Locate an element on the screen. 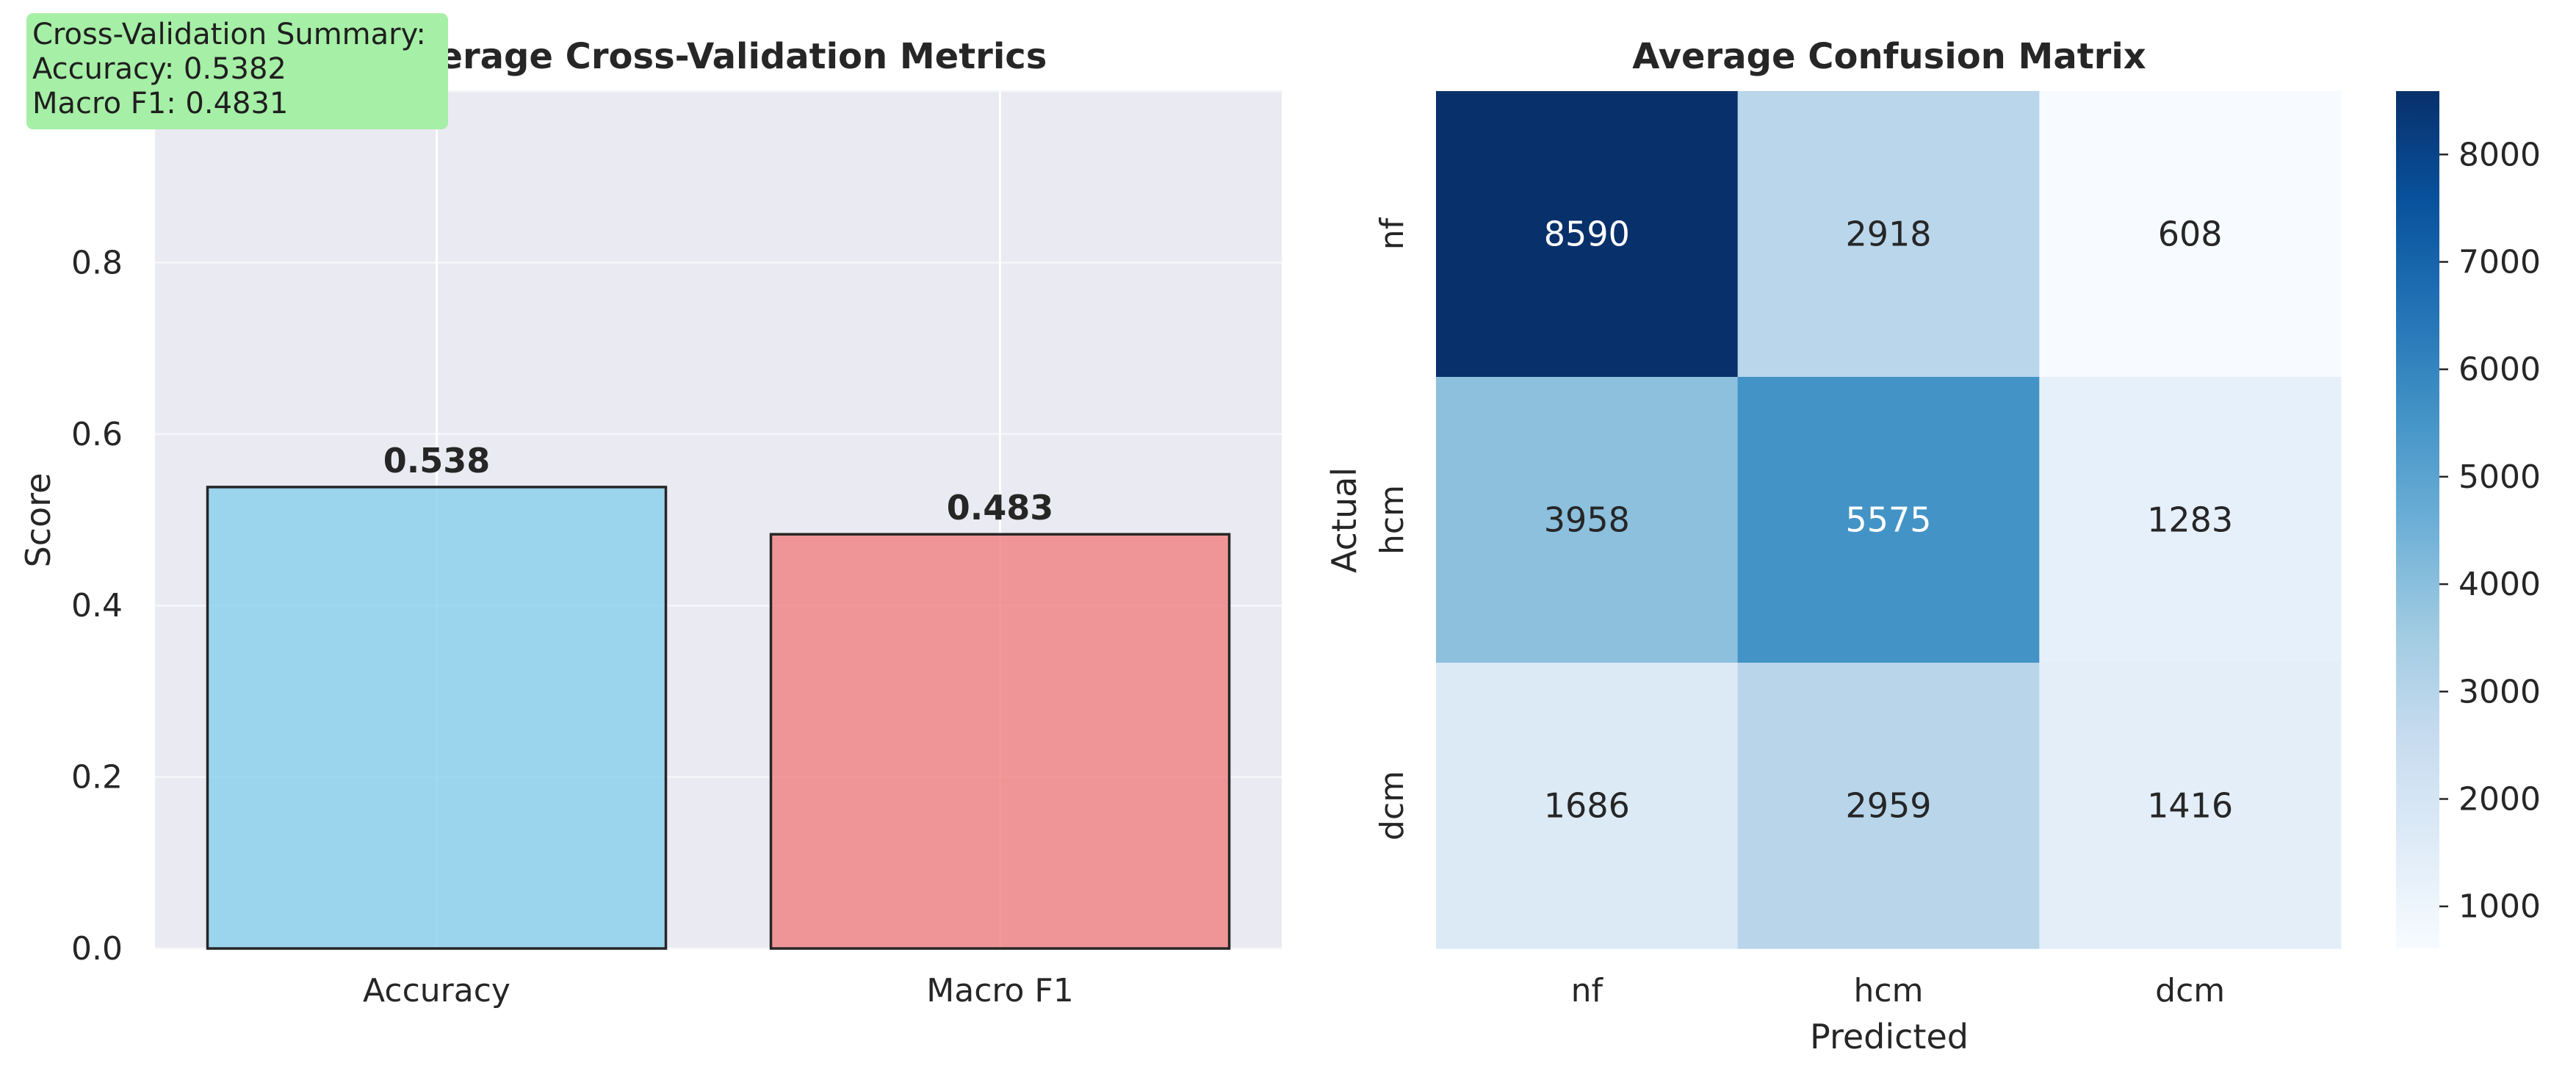  bar-ytick-label: 0.6 is located at coordinates (97, 435).